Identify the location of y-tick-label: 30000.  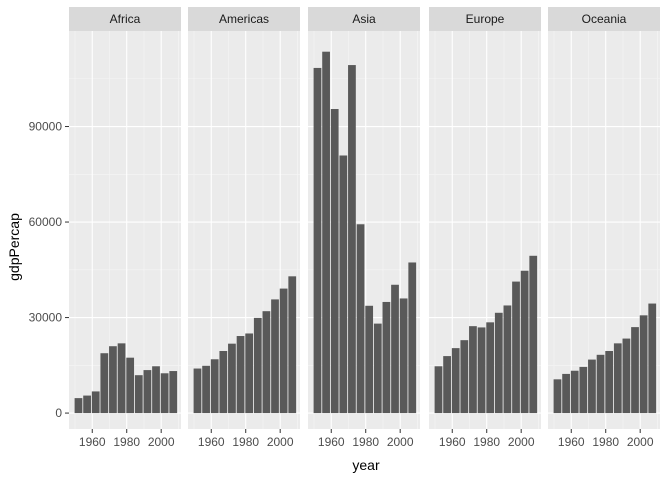
(46, 318).